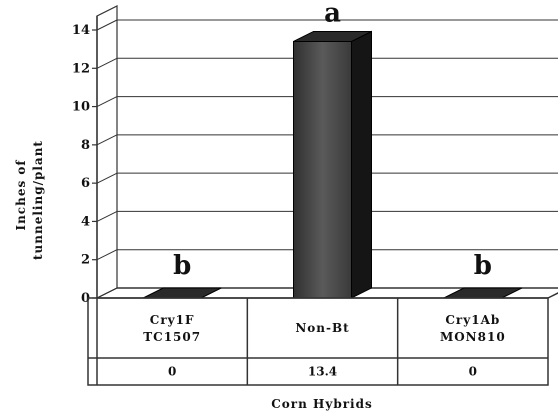 This screenshot has height=415, width=558. What do you see at coordinates (473, 337) in the screenshot?
I see `category-label: MON810` at bounding box center [473, 337].